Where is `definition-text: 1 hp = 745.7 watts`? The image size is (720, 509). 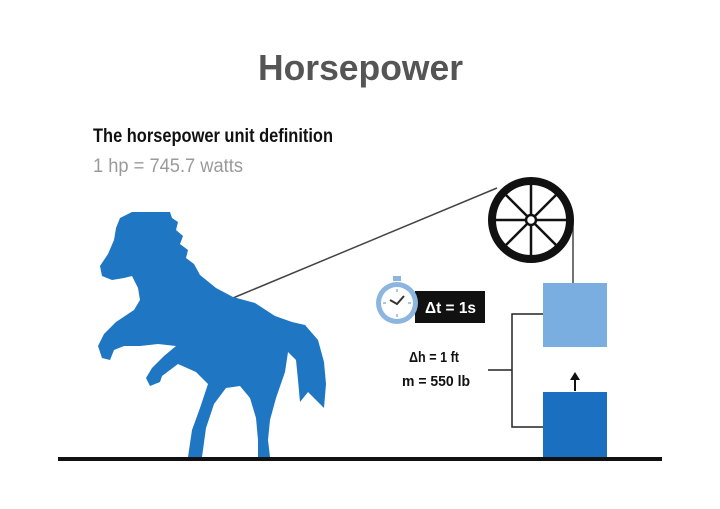 definition-text: 1 hp = 745.7 watts is located at coordinates (168, 166).